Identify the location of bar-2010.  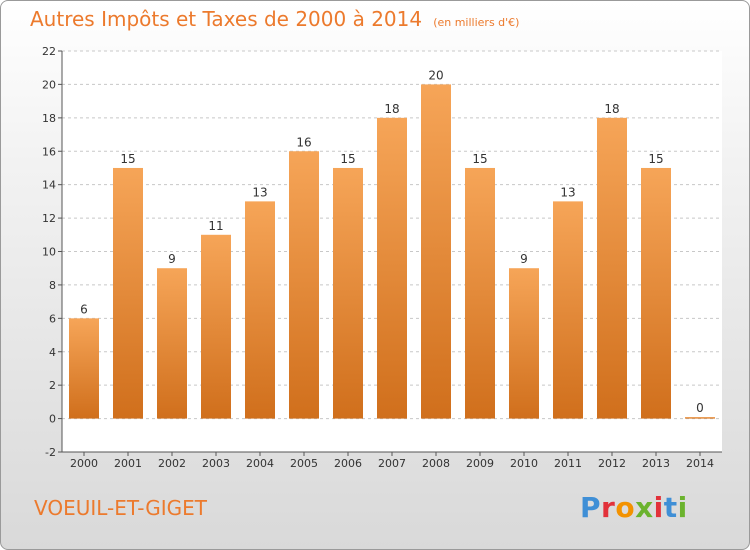
(524, 343).